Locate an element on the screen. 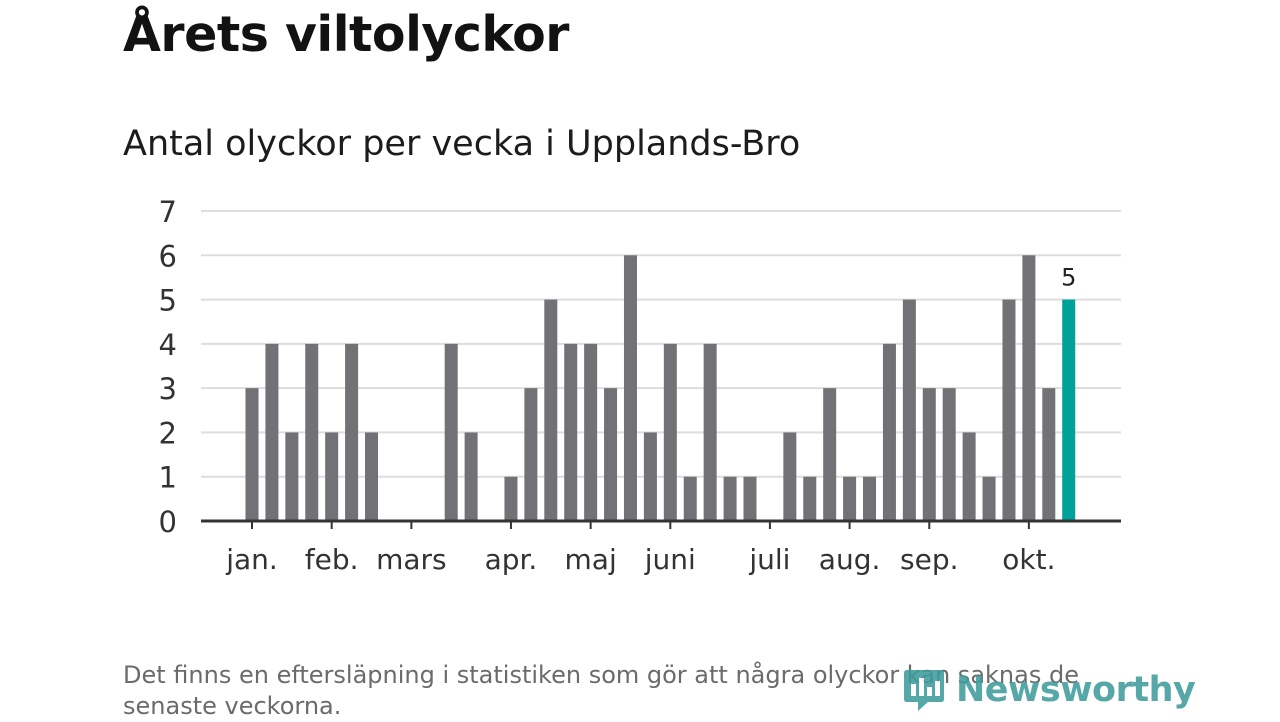 The image size is (1280, 722). x-tick-label: juni is located at coordinates (670, 559).